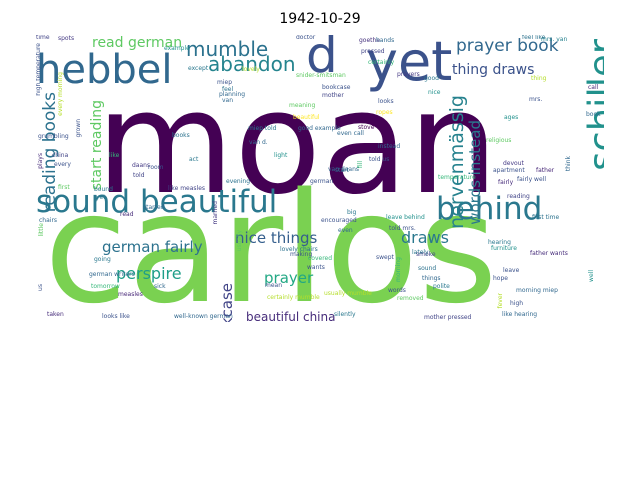 The height and width of the screenshot is (480, 640). Describe the element at coordinates (405, 217) in the screenshot. I see `word-leave-behind: leave behind` at that location.